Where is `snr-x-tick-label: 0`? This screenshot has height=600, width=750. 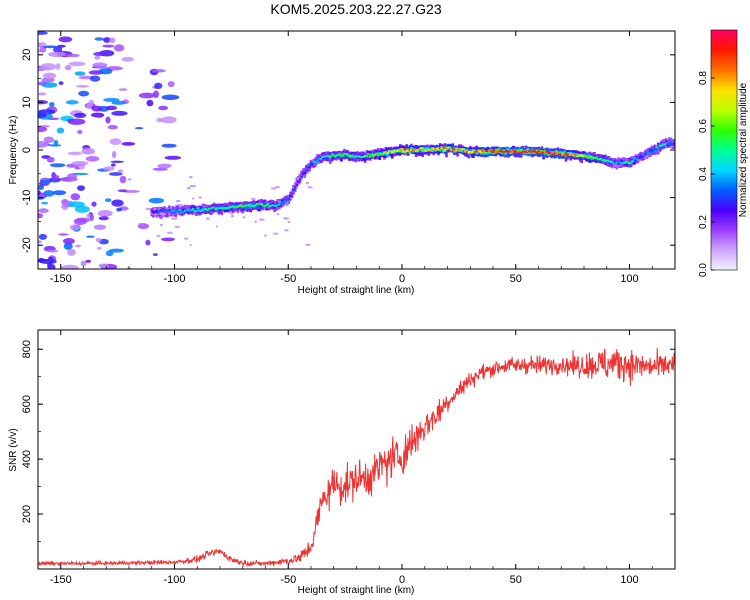
snr-x-tick-label: 0 is located at coordinates (402, 580).